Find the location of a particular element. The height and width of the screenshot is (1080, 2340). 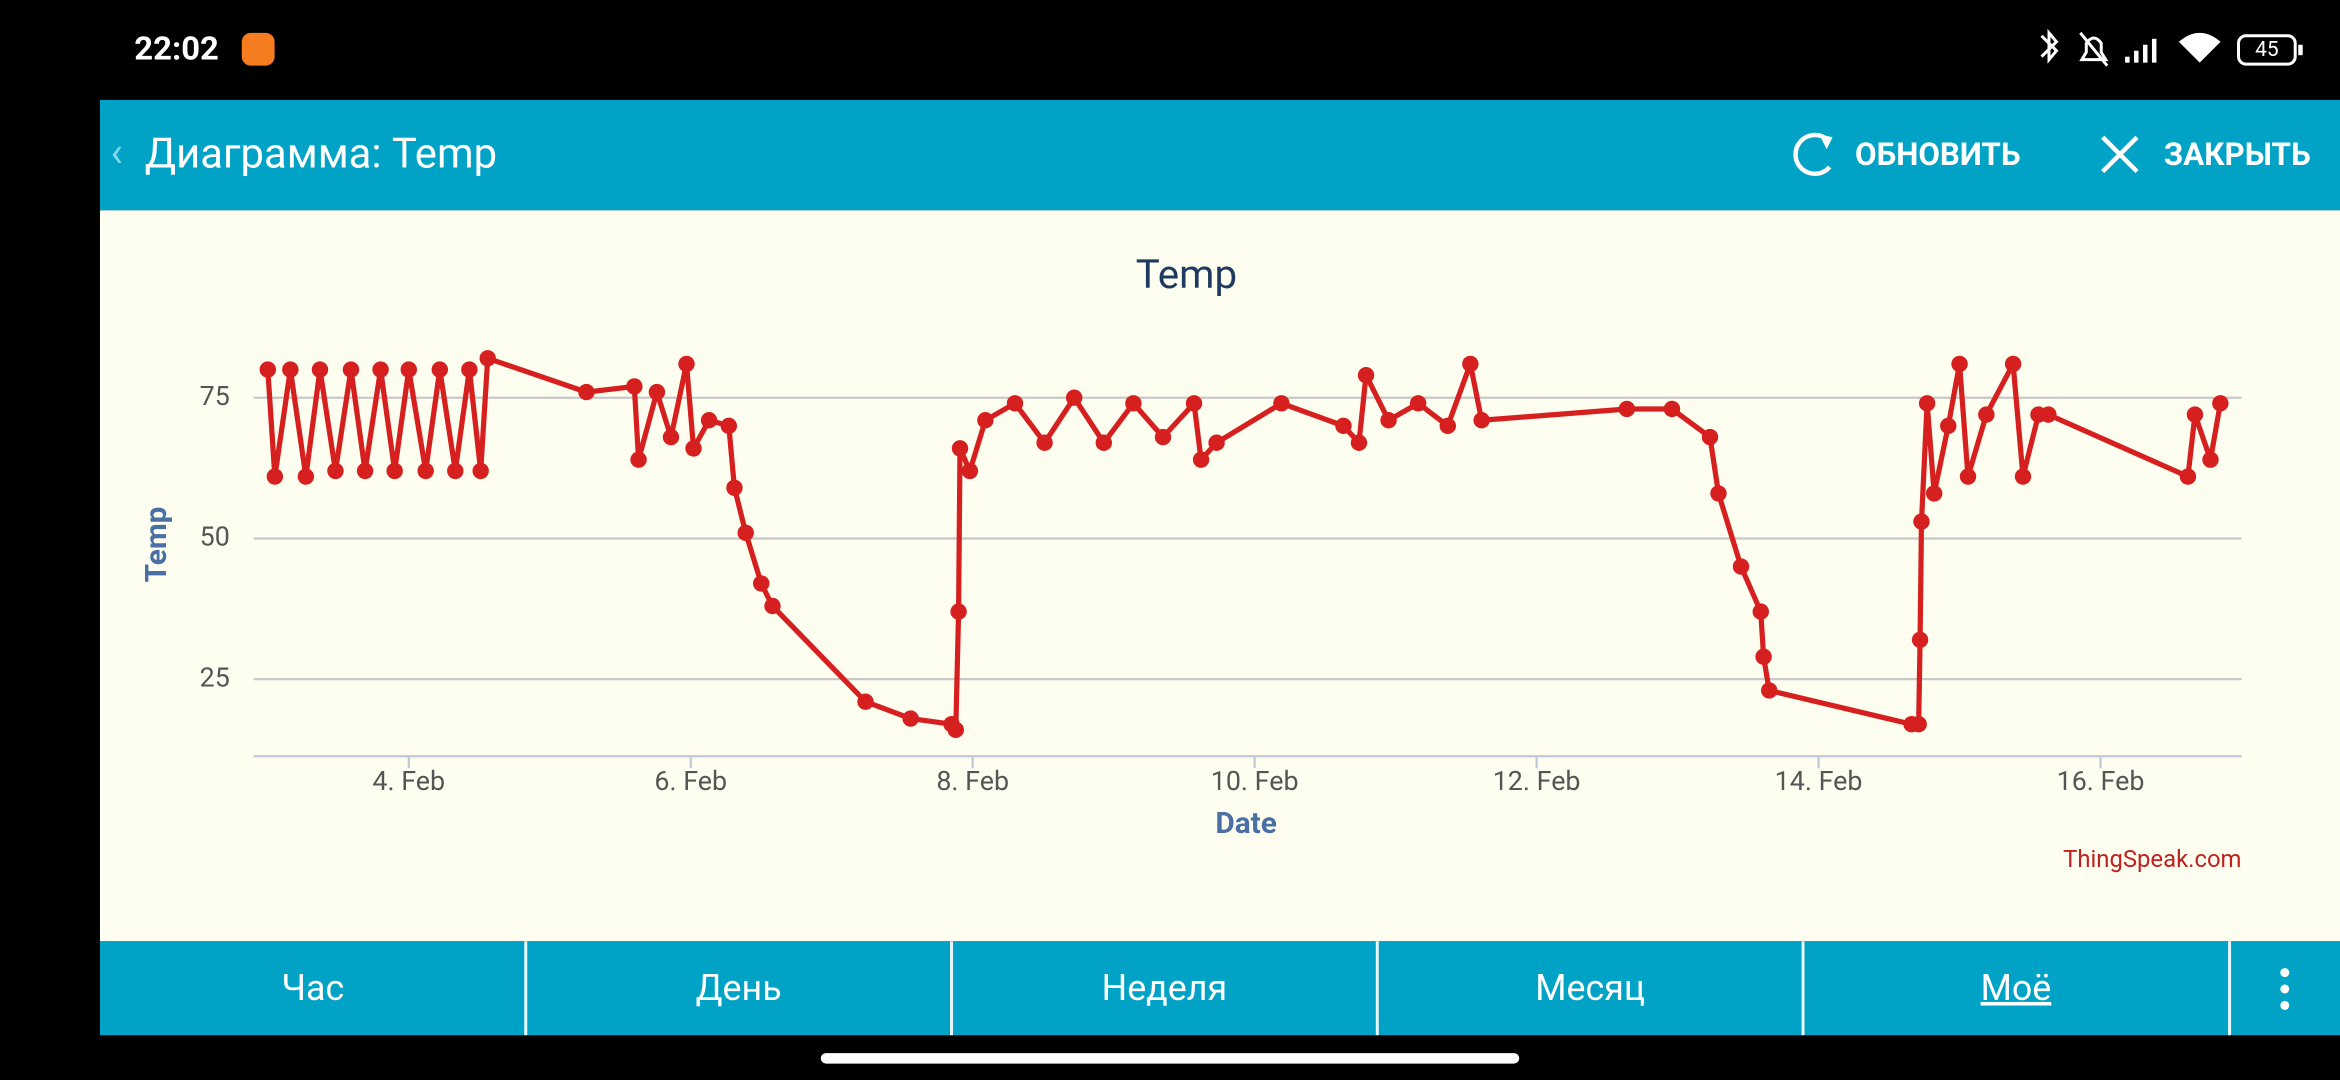

x-tick-label: 6. Feb is located at coordinates (690, 781).